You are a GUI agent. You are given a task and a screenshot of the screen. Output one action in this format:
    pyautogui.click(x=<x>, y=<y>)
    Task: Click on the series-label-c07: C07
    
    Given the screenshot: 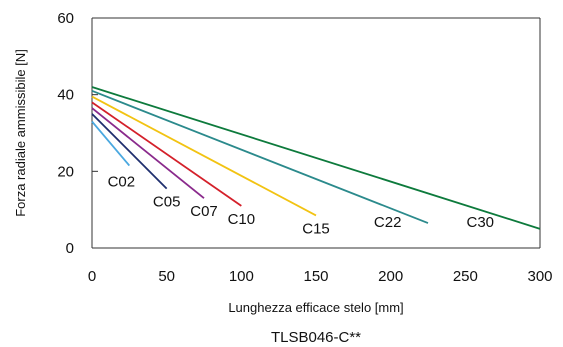 What is the action you would take?
    pyautogui.click(x=204, y=211)
    